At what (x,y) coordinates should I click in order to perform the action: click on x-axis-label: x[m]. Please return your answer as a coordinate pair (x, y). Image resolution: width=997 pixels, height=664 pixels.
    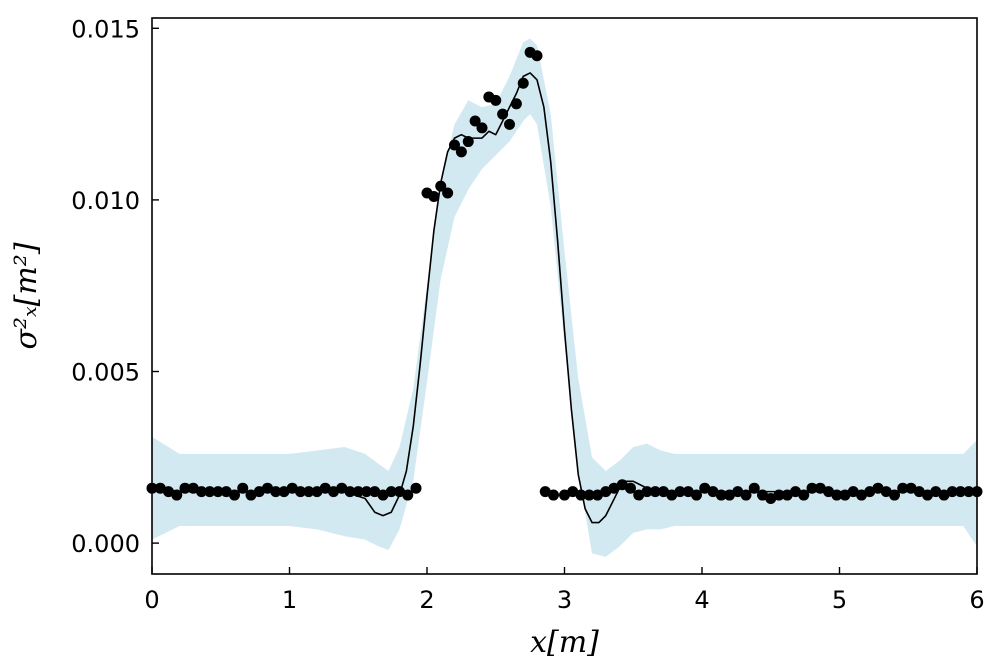
    Looking at the image, I should click on (564, 642).